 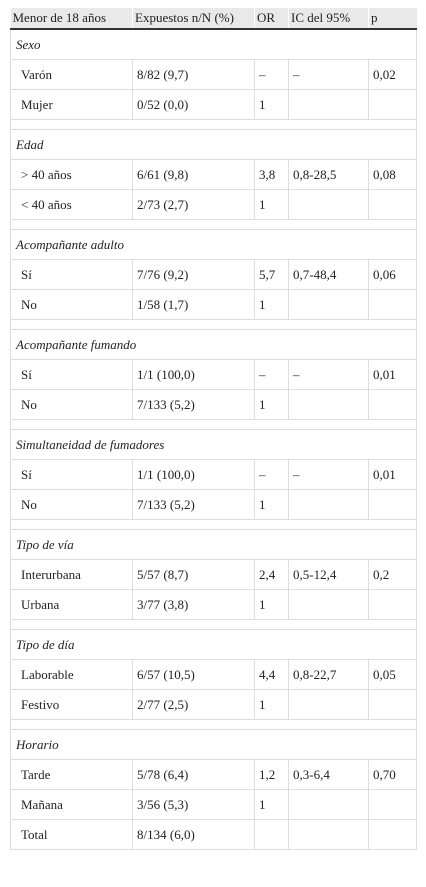 I want to click on header-p: p, so click(x=392, y=19).